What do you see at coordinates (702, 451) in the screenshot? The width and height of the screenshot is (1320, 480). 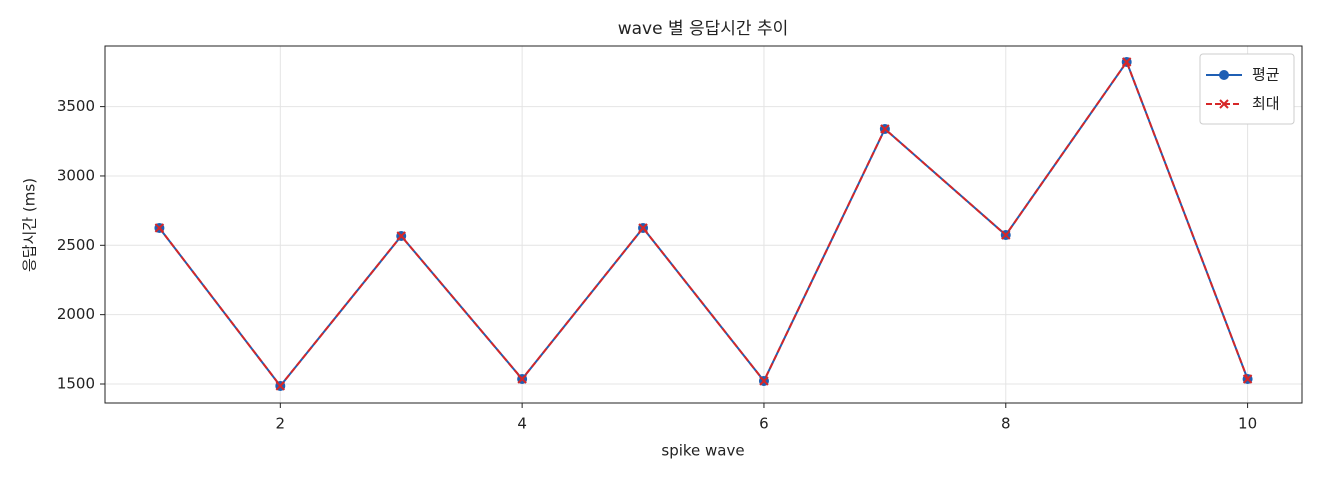 I see `x-axis-label: spike wave` at bounding box center [702, 451].